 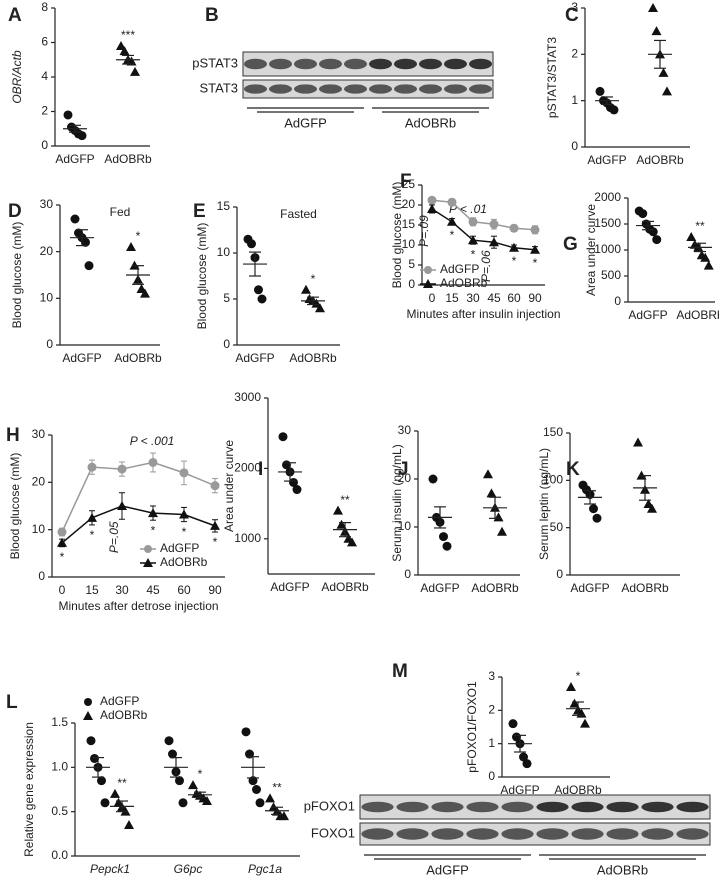 I want to click on y-axis-label: Blood glucose (mM), so click(x=15, y=506).